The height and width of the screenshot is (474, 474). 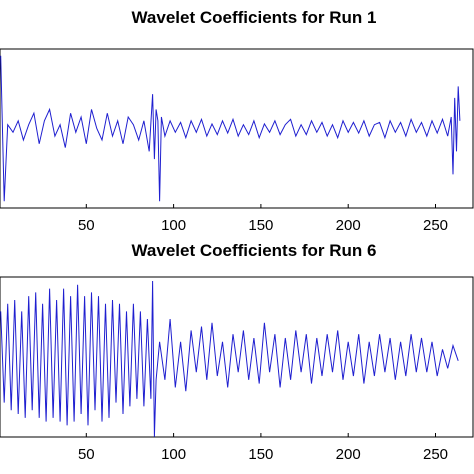 I want to click on x-axis-run-6: 50 100 150 200 250, so click(x=263, y=448).